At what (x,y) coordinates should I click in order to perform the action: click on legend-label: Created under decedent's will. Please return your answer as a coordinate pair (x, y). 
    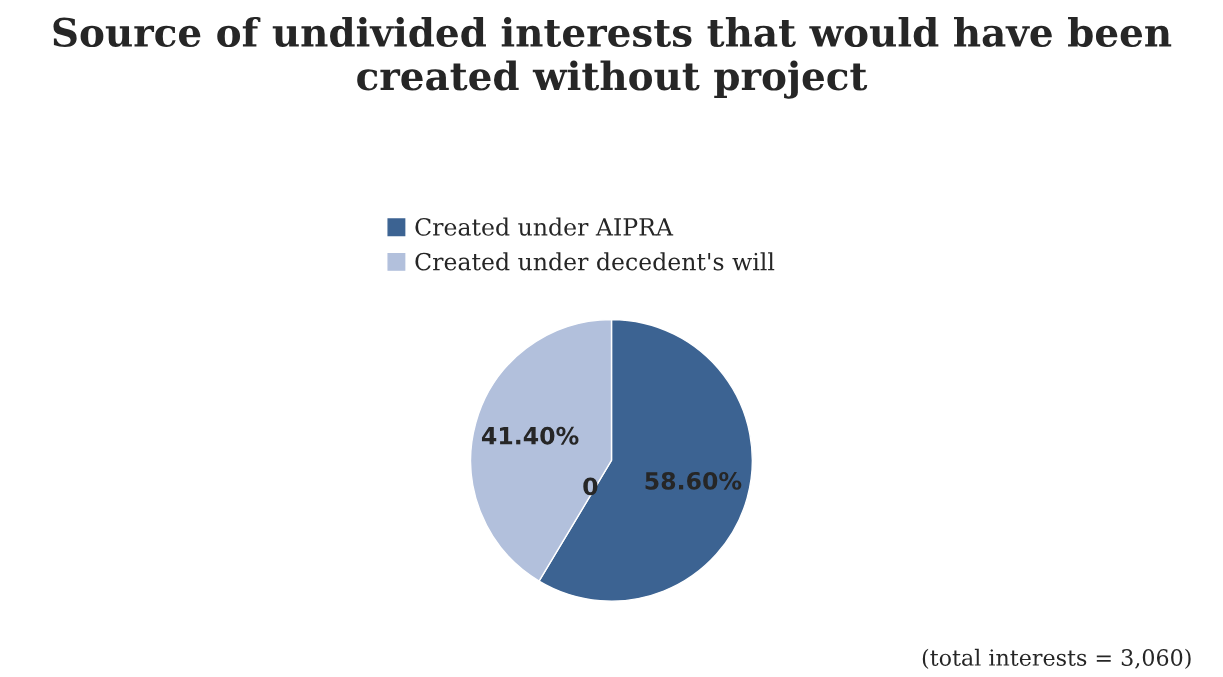
    Looking at the image, I should click on (595, 261).